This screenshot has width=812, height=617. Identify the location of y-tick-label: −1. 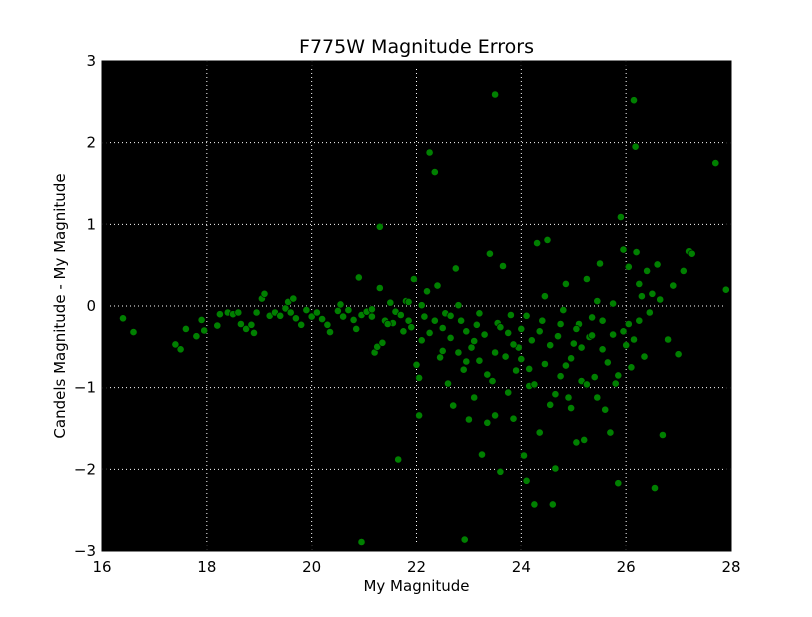
(85, 388).